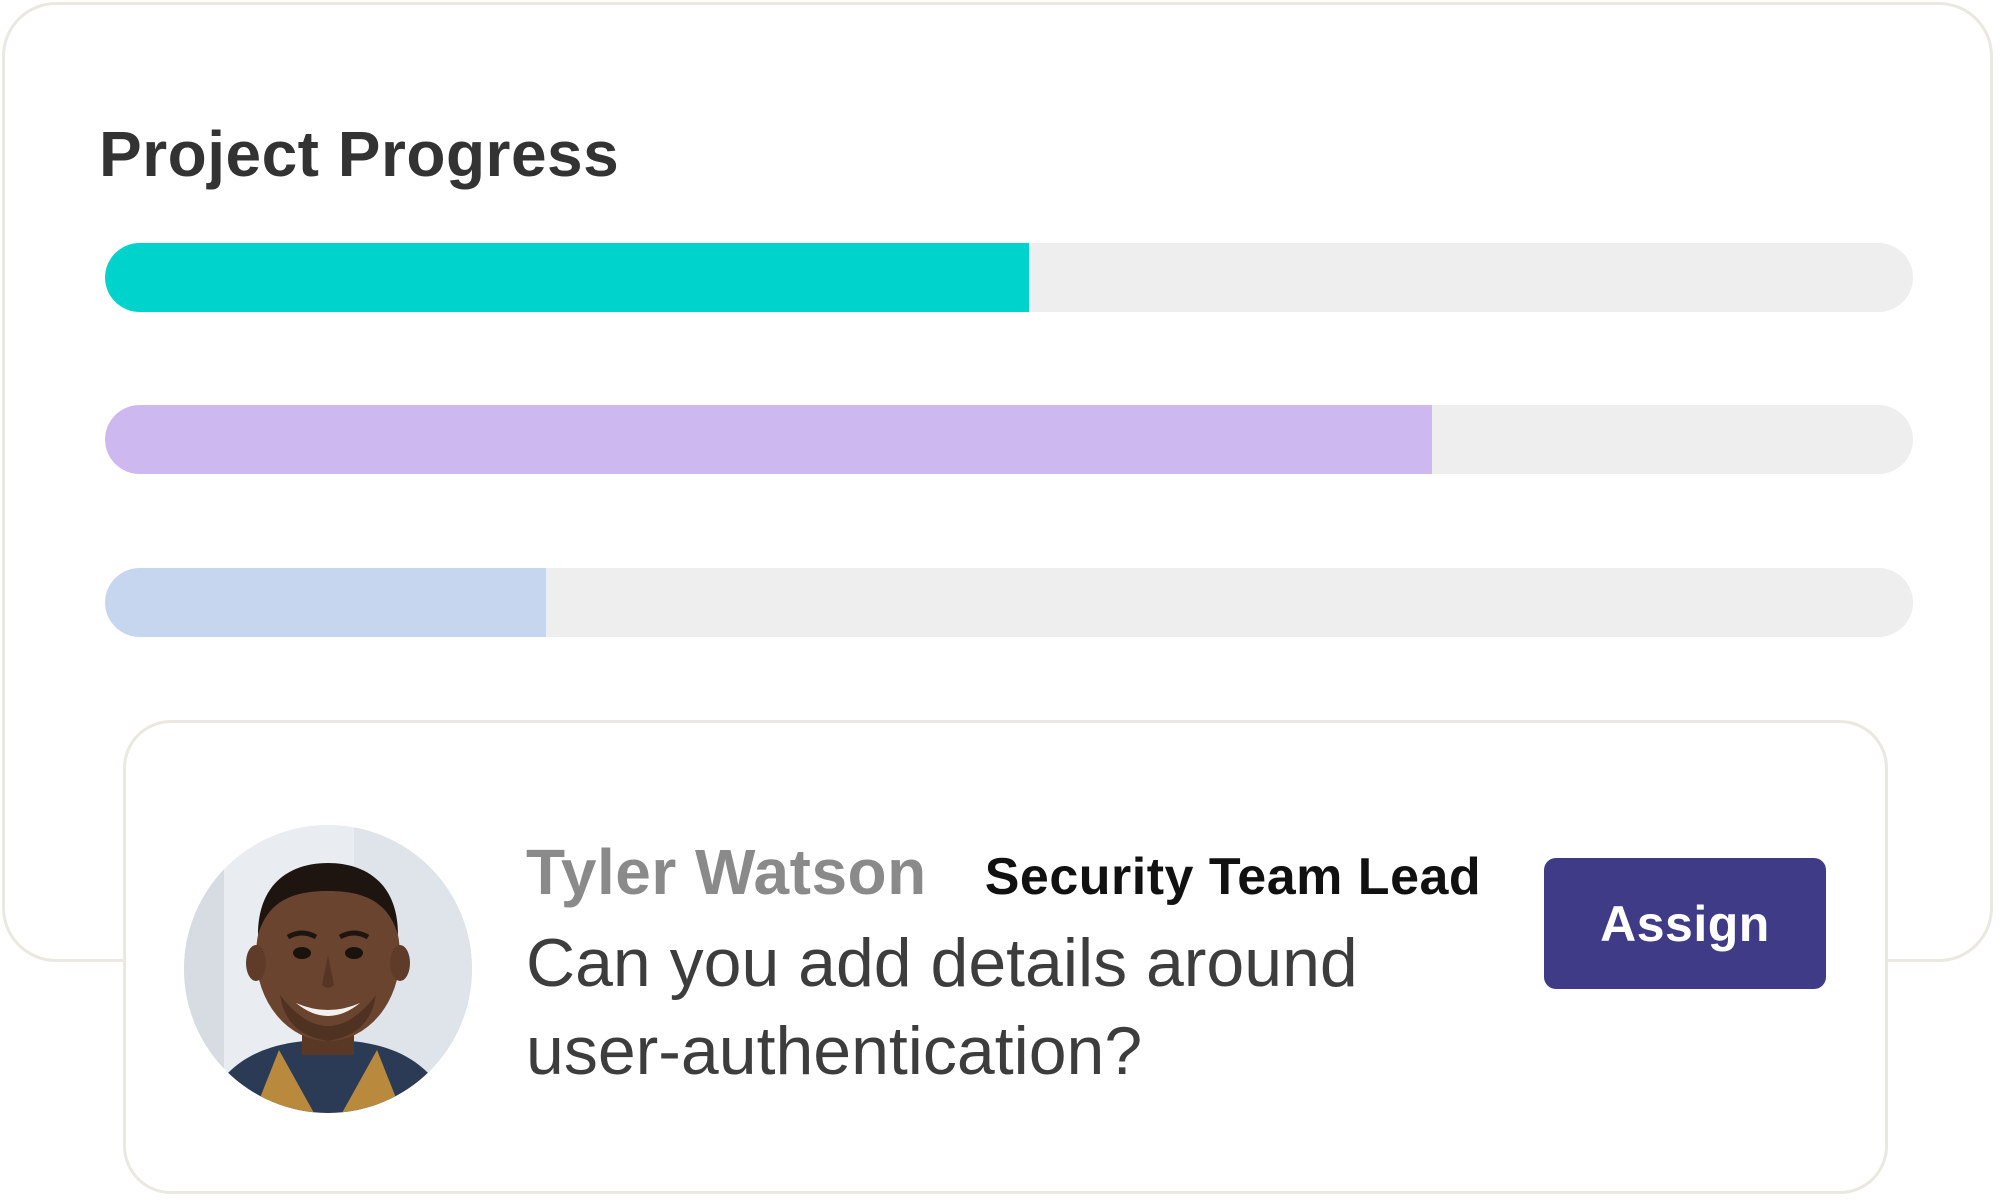 Image resolution: width=2000 pixels, height=1200 pixels. I want to click on assign-button: Assign, so click(1685, 923).